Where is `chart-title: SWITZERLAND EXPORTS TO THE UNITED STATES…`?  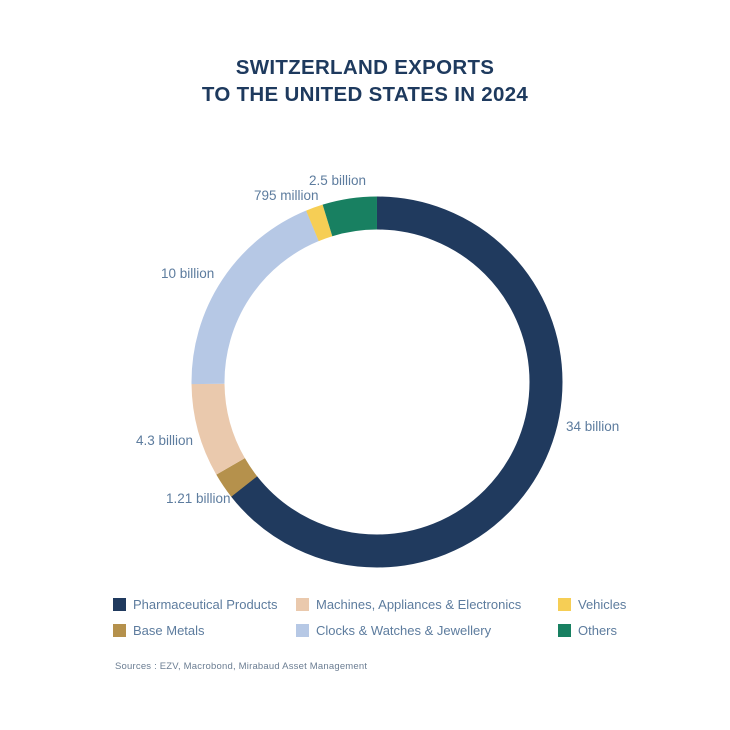
chart-title: SWITZERLAND EXPORTS TO THE UNITED STATES… is located at coordinates (365, 81).